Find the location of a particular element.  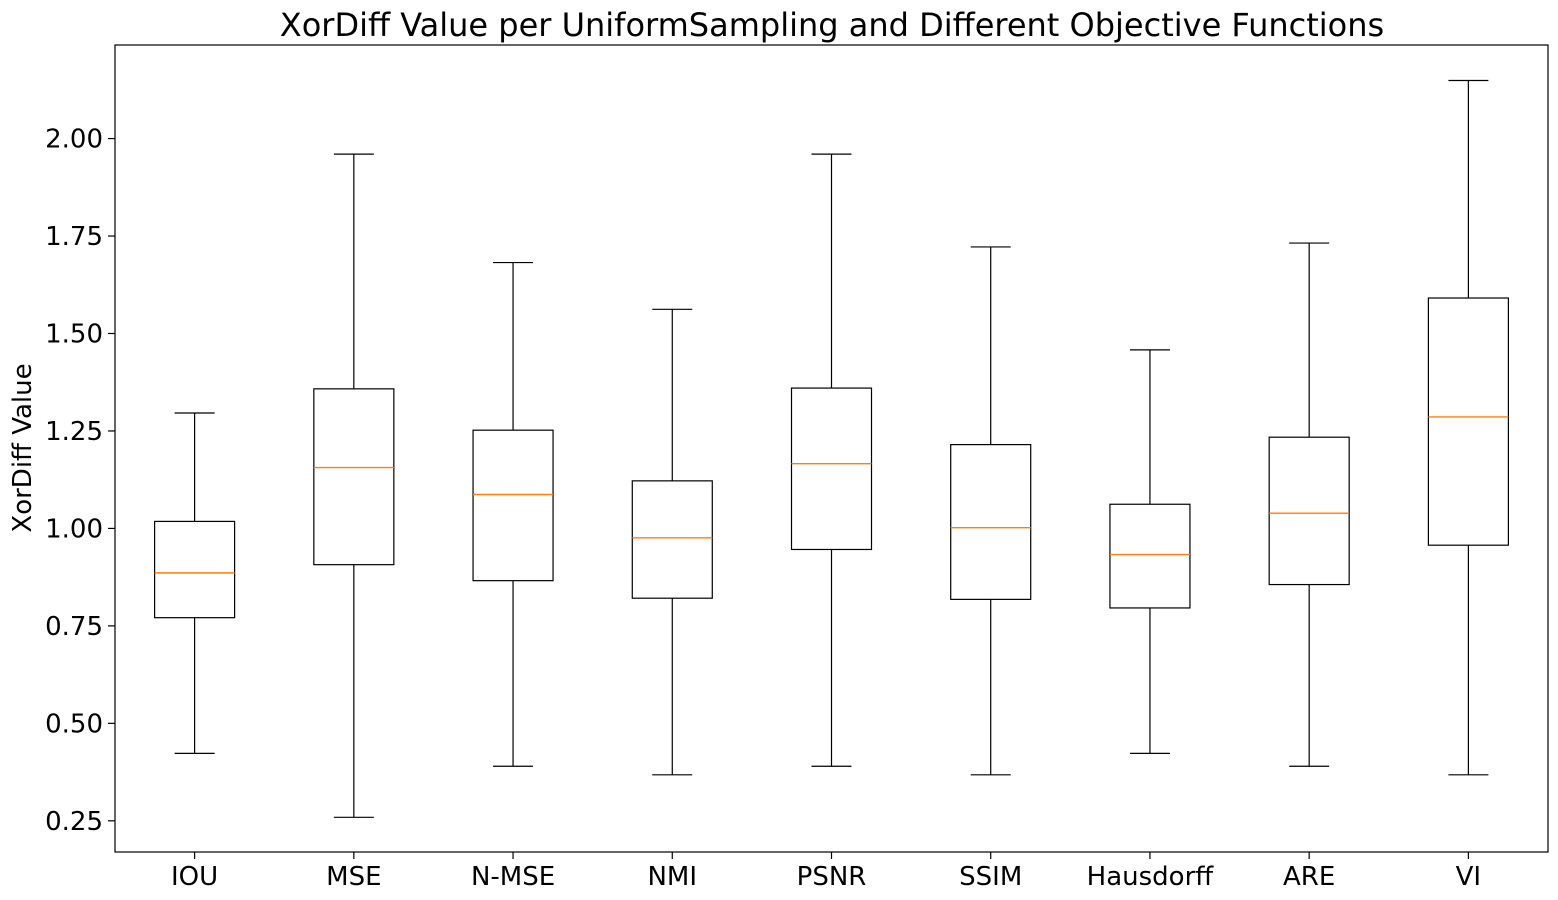

x-tick-label: N-MSE is located at coordinates (513, 877).